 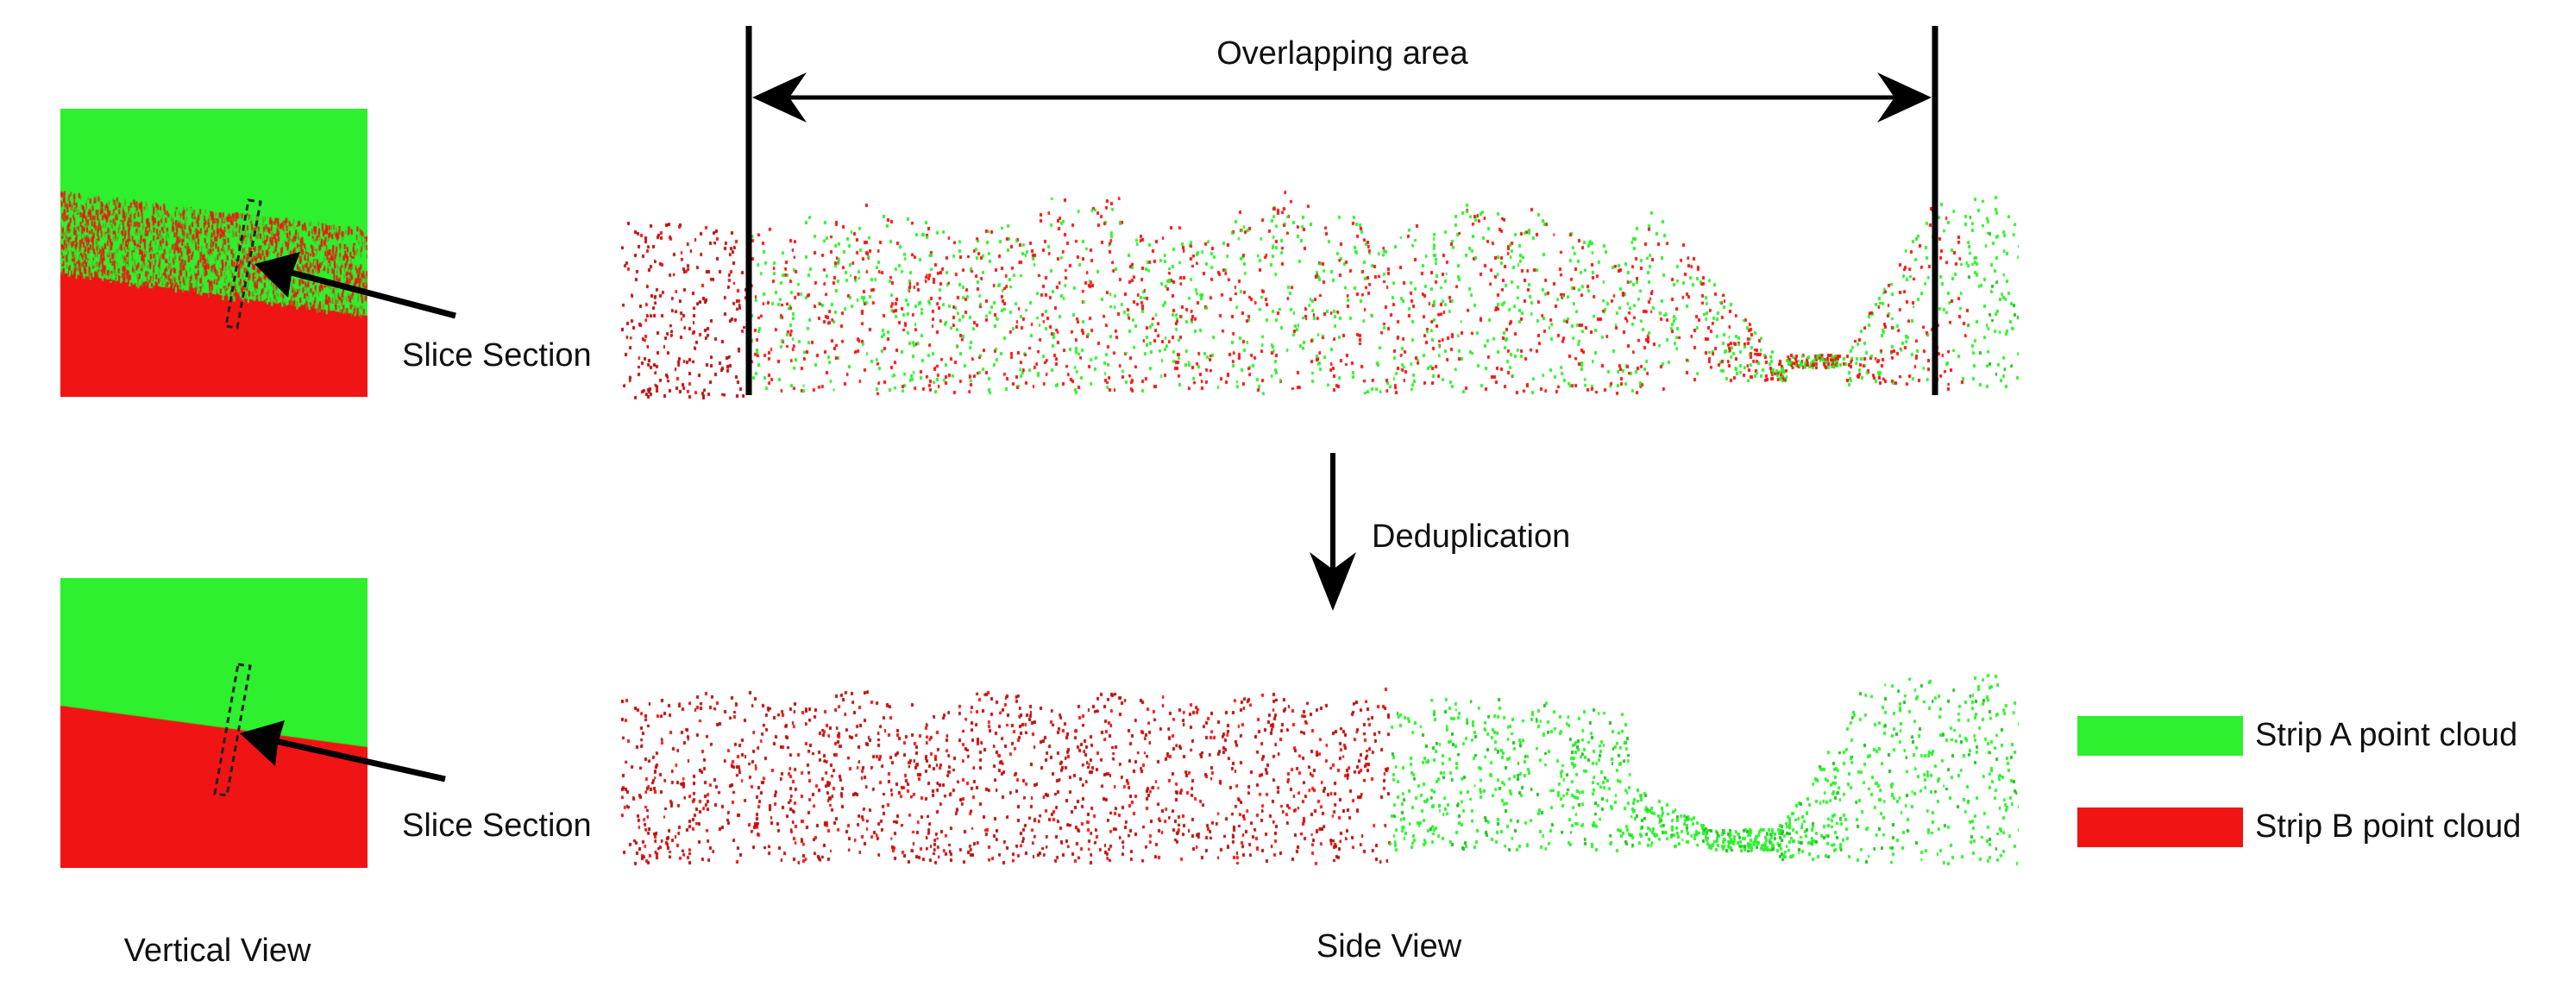 I want to click on bottom-slice-marker, so click(x=232, y=730).